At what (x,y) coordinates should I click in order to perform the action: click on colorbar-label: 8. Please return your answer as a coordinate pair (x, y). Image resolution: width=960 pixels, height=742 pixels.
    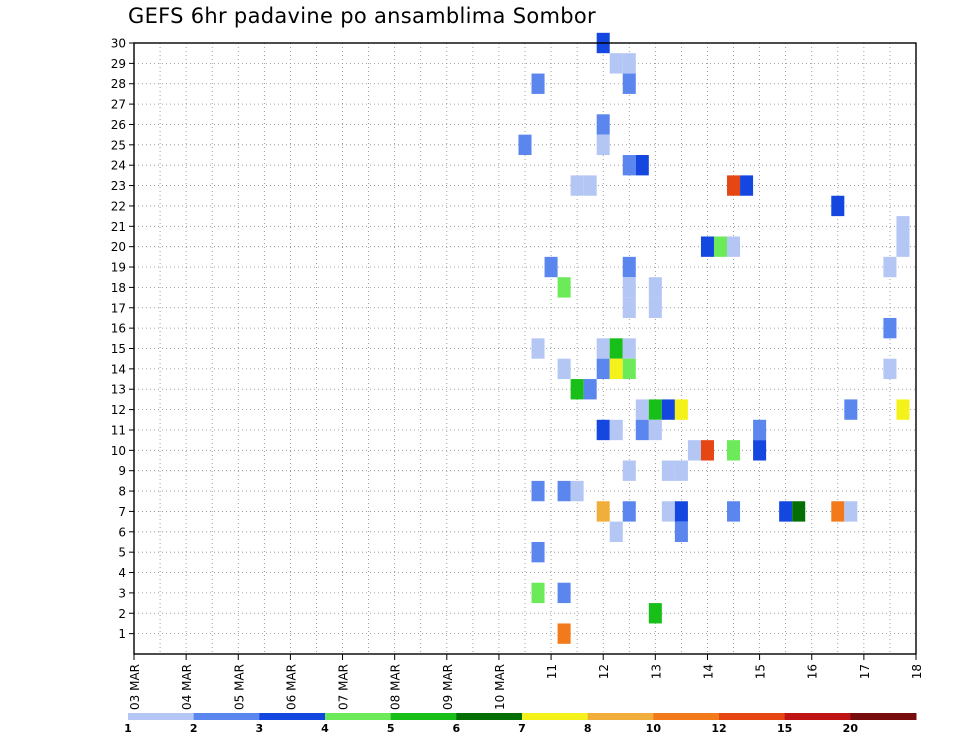
    Looking at the image, I should click on (588, 728).